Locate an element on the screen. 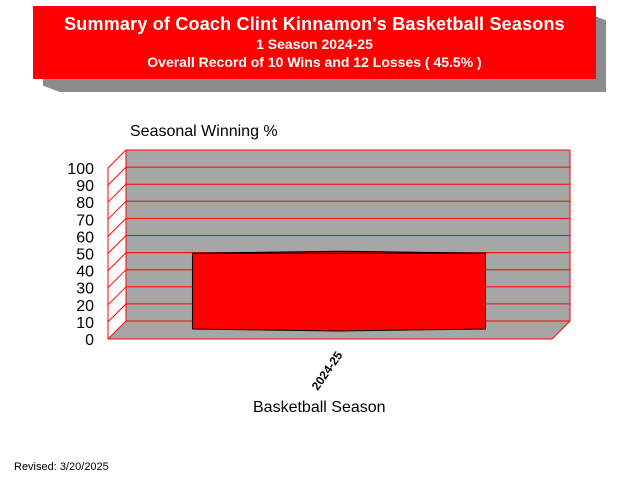 The width and height of the screenshot is (640, 480). chart-title: Seasonal Winning % is located at coordinates (204, 131).